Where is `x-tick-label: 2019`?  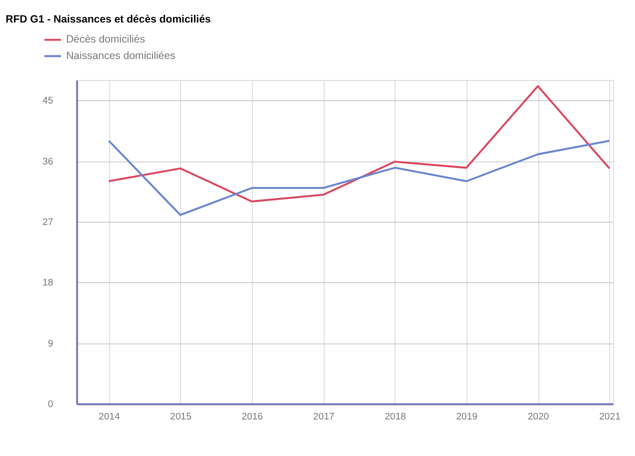
x-tick-label: 2019 is located at coordinates (467, 417).